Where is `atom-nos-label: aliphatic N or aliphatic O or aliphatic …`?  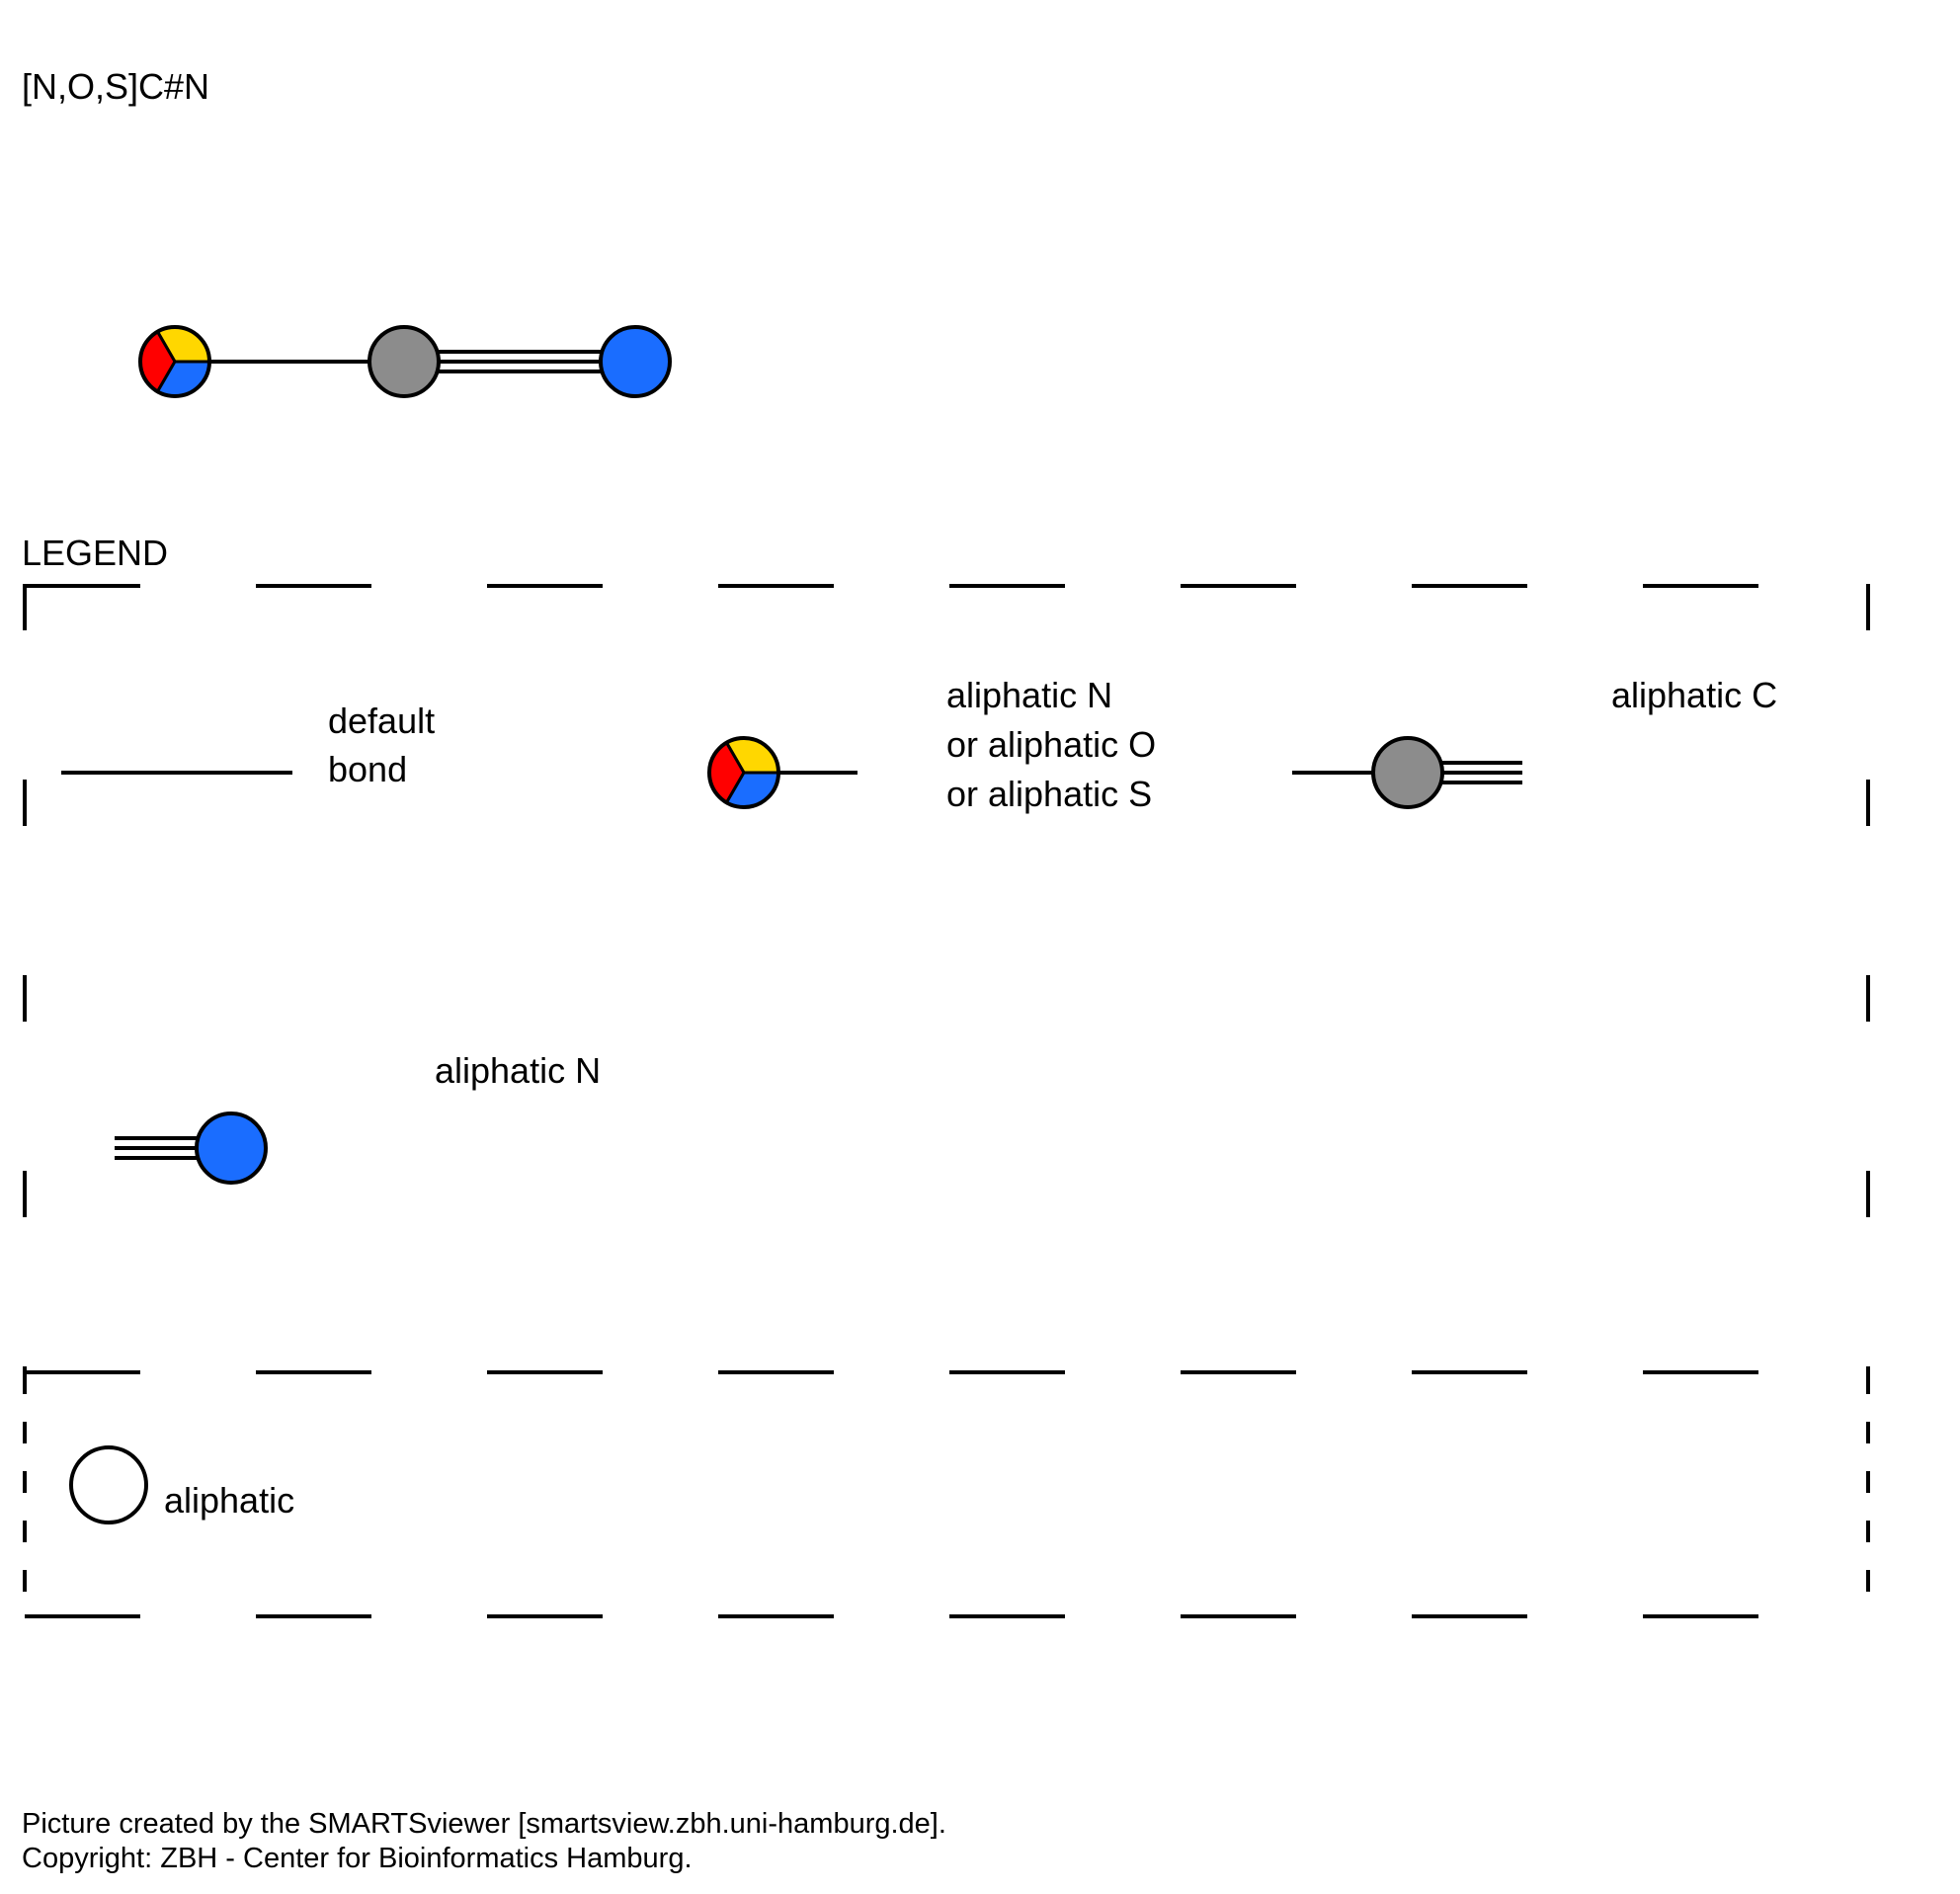 atom-nos-label: aliphatic N or aliphatic O or aliphatic … is located at coordinates (1056, 745).